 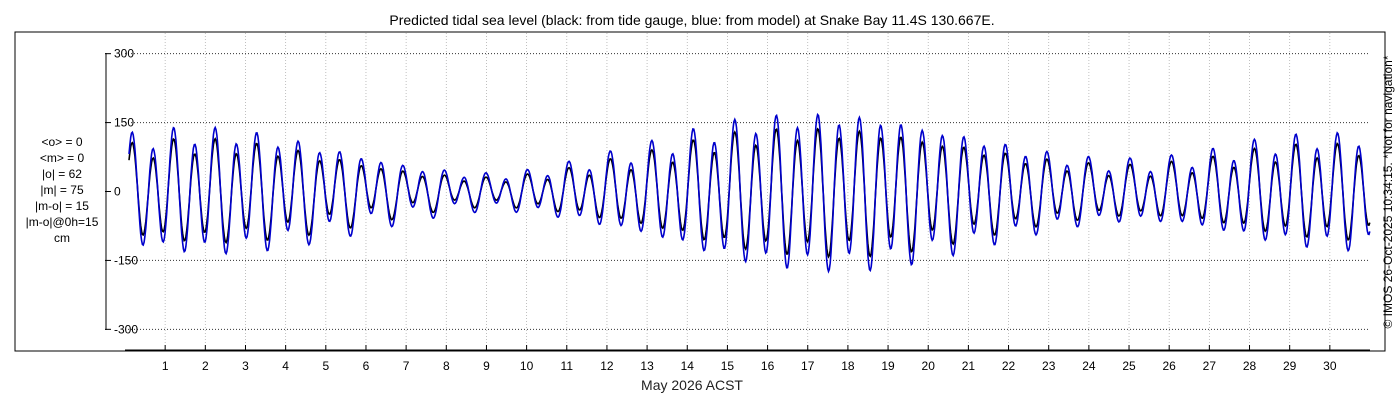 What do you see at coordinates (1170, 366) in the screenshot?
I see `x-tick-label: 26` at bounding box center [1170, 366].